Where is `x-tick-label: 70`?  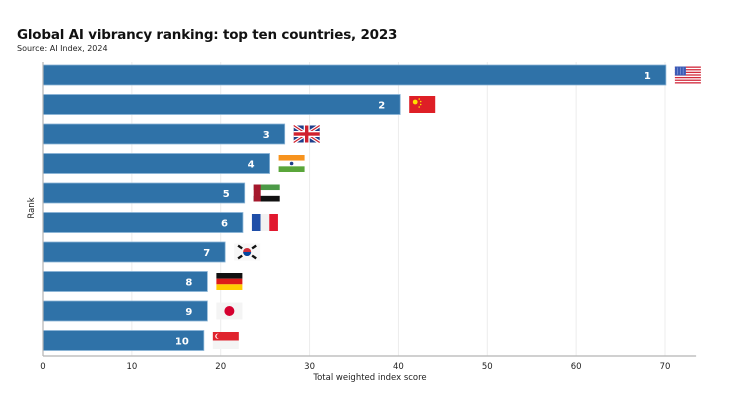
x-tick-label: 70 is located at coordinates (665, 367).